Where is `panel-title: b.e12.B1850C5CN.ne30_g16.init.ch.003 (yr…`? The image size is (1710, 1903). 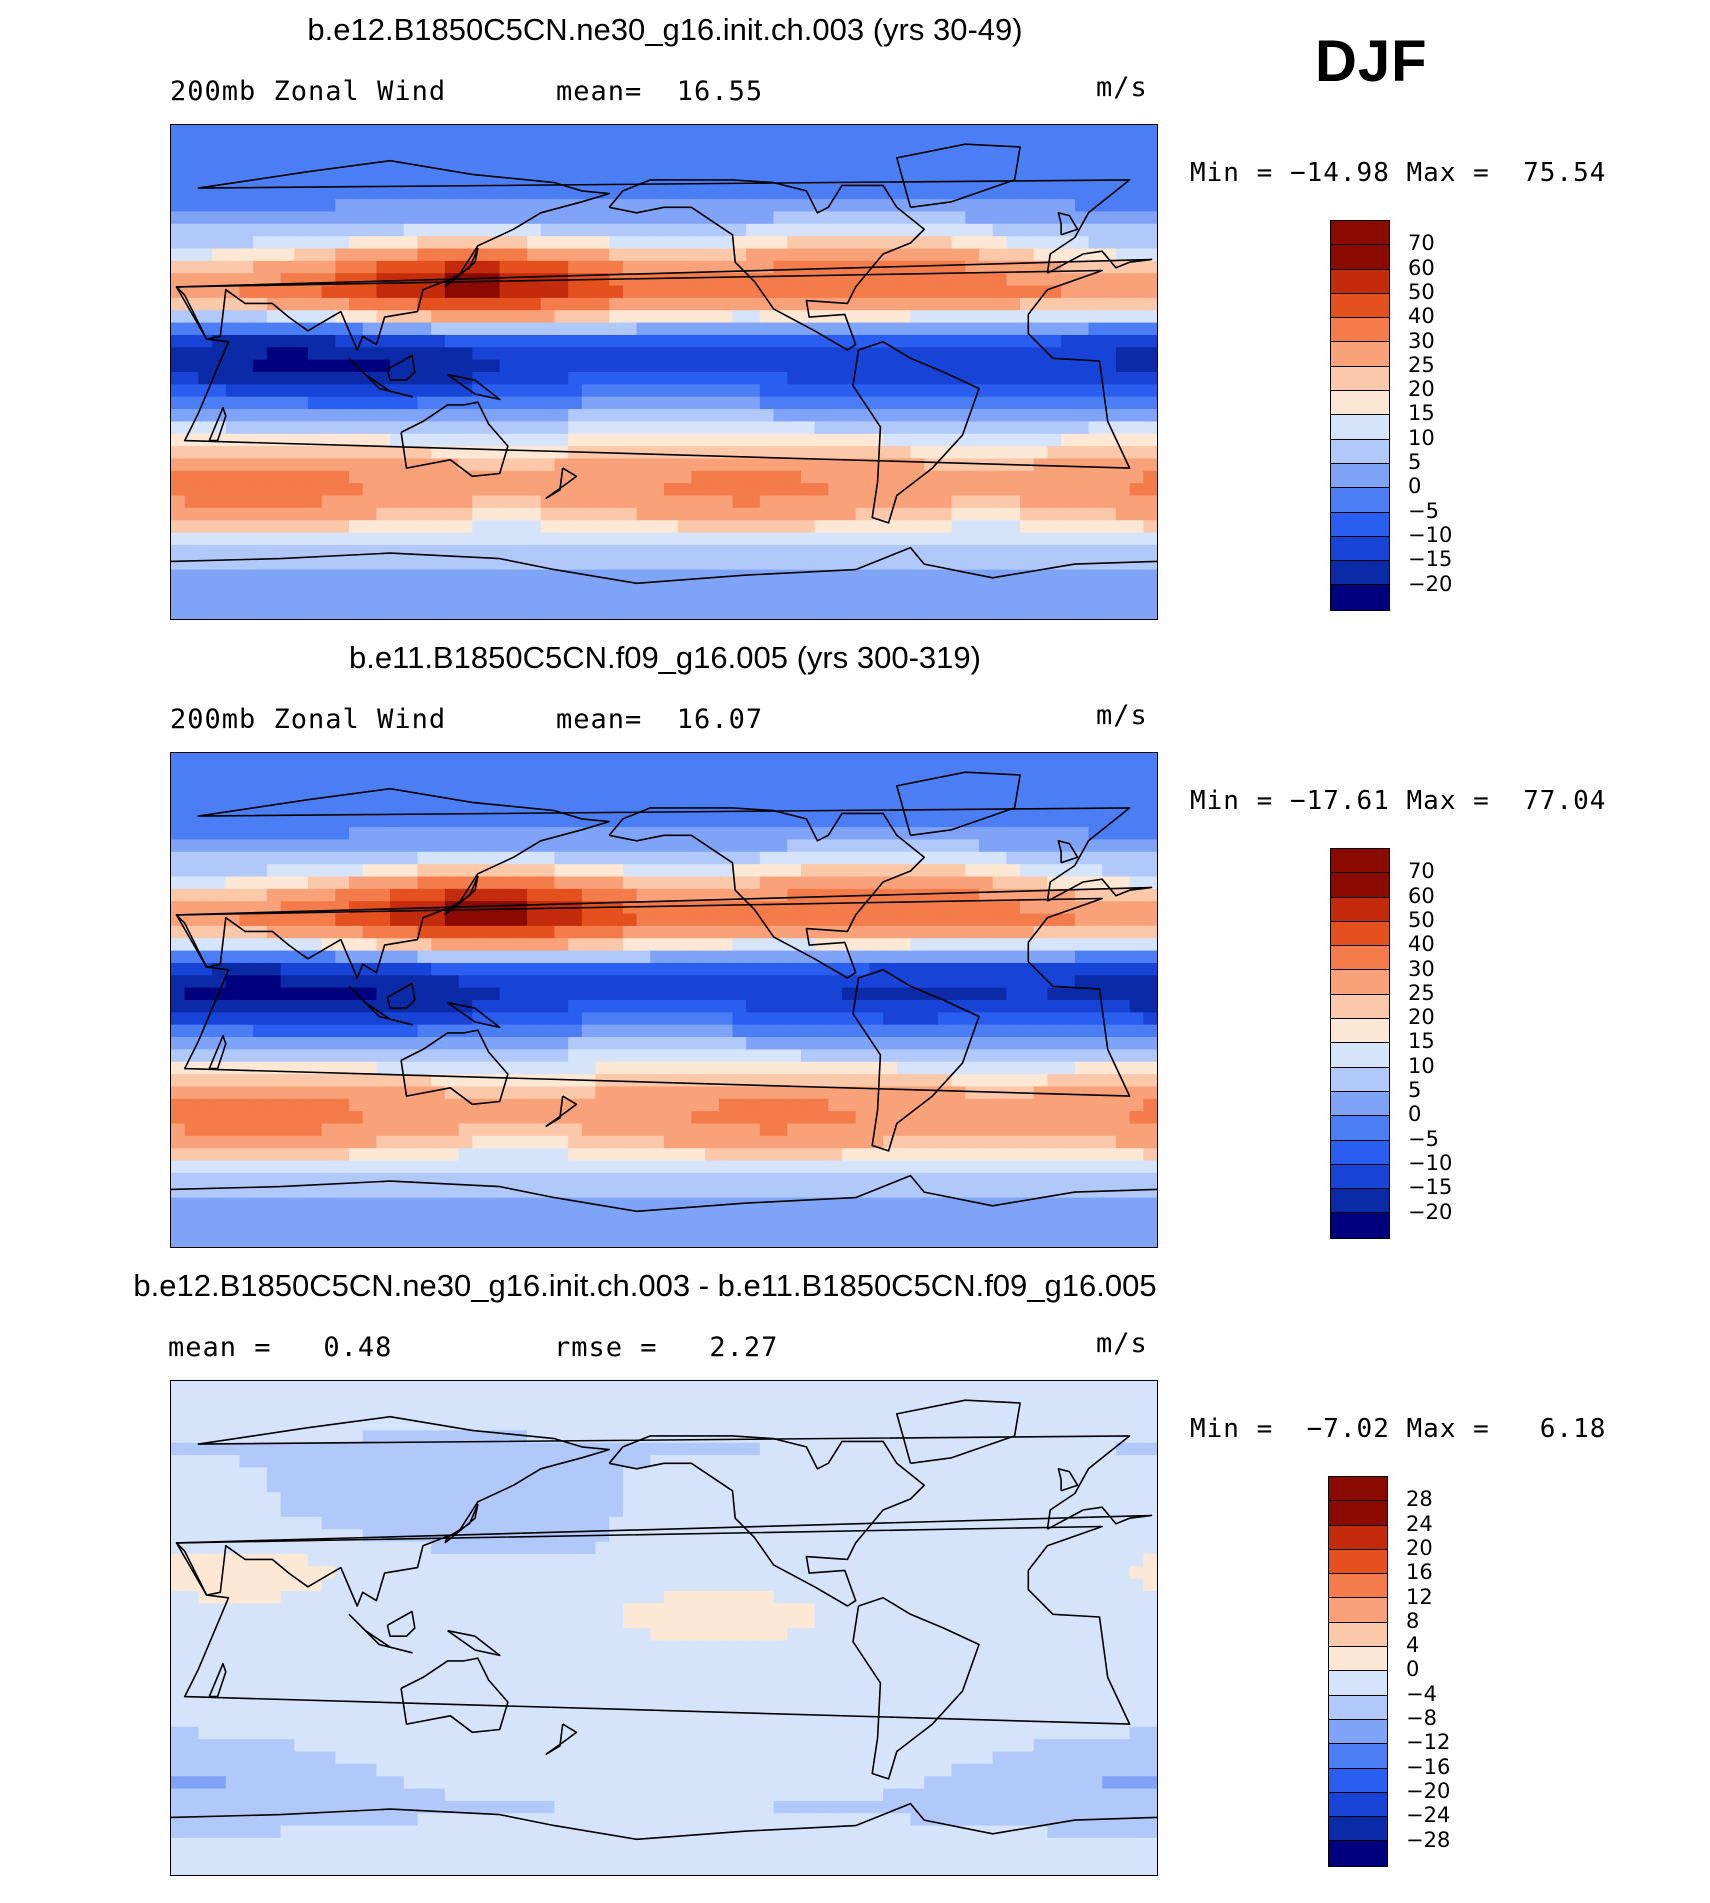 panel-title: b.e12.B1850C5CN.ne30_g16.init.ch.003 (yr… is located at coordinates (665, 29).